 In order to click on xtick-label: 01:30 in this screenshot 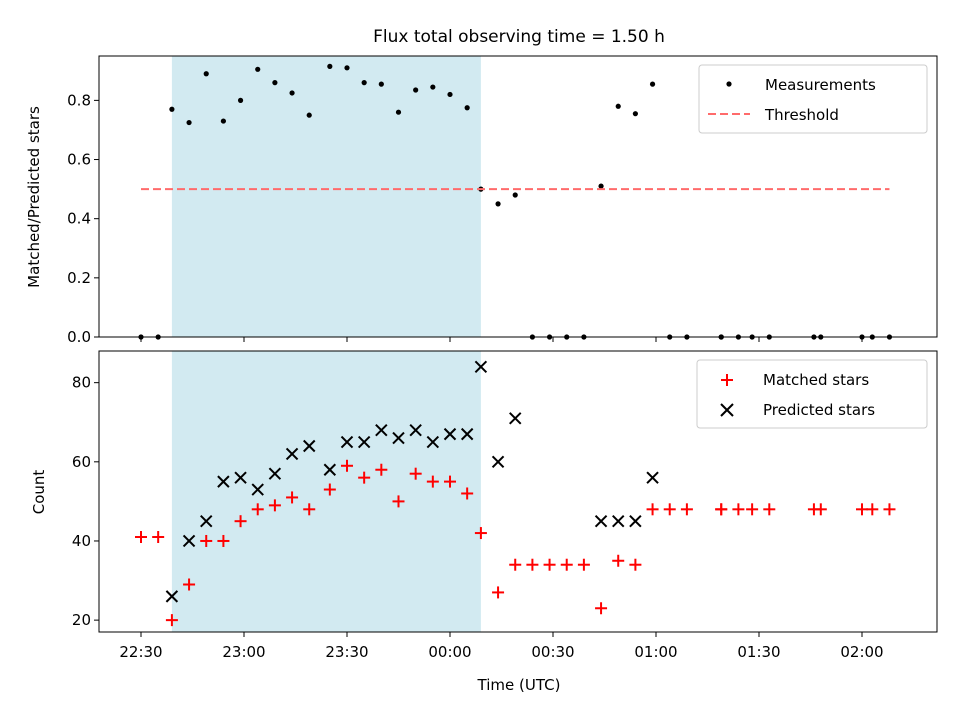, I will do `click(758, 652)`.